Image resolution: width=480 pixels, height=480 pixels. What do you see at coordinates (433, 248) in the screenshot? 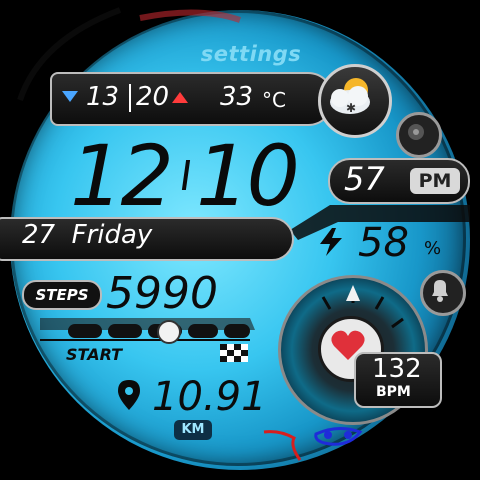
I see `battery-unit: %` at bounding box center [433, 248].